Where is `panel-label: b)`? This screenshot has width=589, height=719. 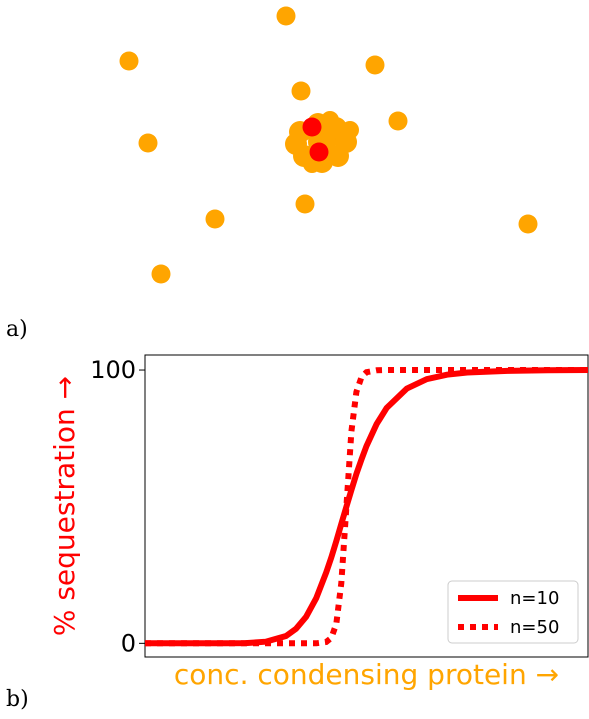 panel-label: b) is located at coordinates (17, 699).